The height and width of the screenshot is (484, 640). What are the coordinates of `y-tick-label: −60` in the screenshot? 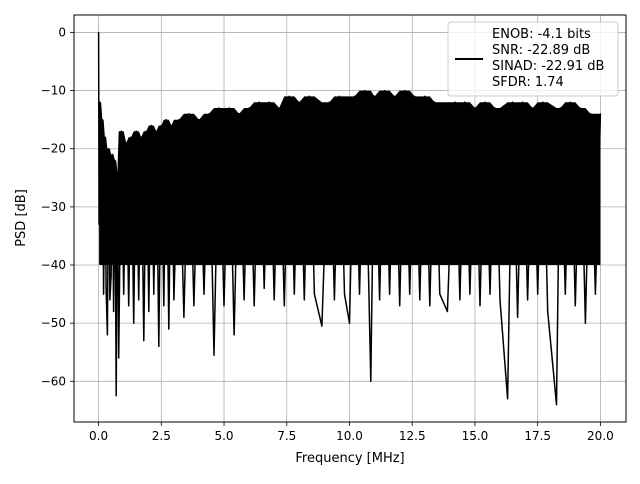 It's located at (53, 381).